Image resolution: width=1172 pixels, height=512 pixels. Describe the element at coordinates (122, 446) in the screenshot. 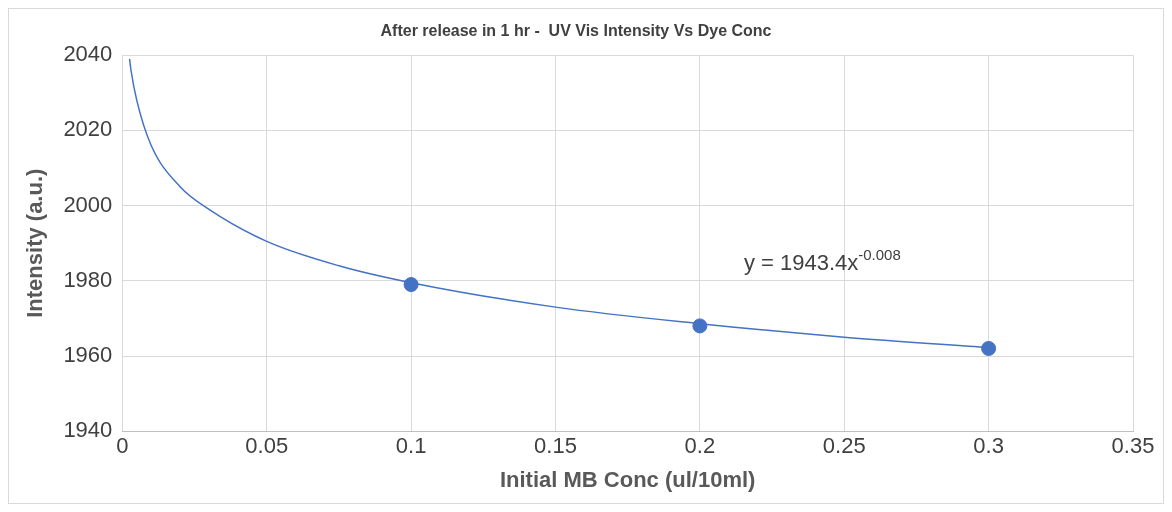

I see `x-tick-label: 0` at that location.